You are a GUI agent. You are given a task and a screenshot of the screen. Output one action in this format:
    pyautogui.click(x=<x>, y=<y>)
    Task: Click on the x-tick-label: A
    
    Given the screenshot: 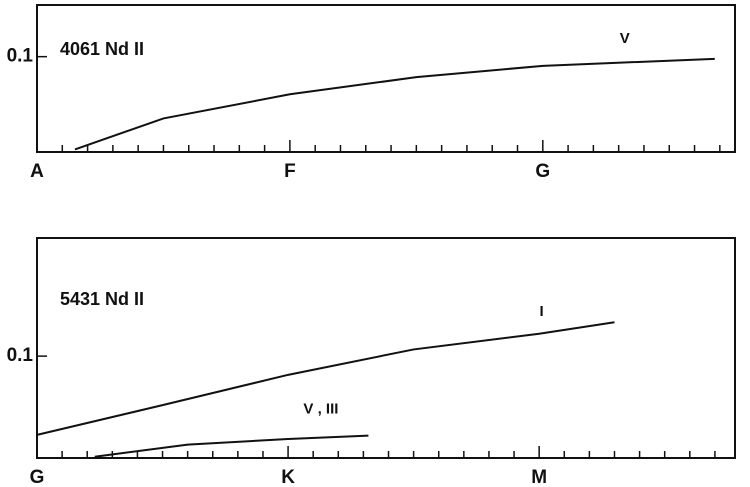 What is the action you would take?
    pyautogui.click(x=37, y=171)
    